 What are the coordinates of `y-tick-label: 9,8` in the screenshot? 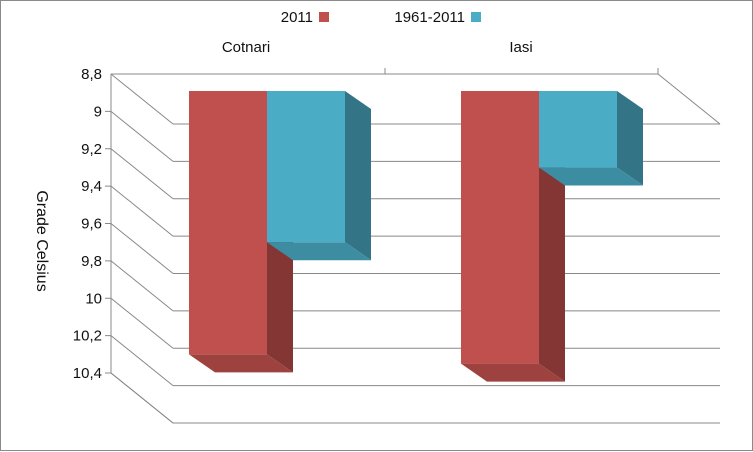 It's located at (91, 261).